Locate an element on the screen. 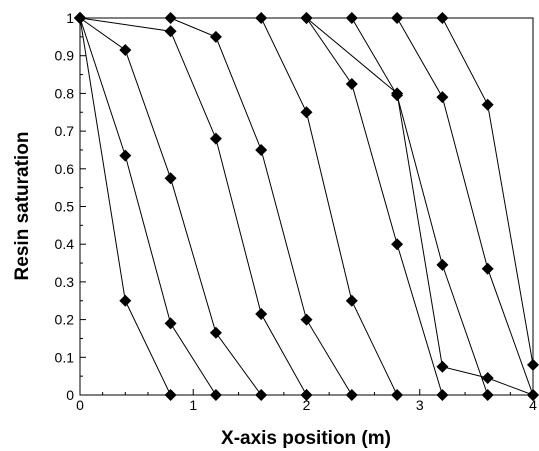  y-tick-label: 0.9 is located at coordinates (65, 56).